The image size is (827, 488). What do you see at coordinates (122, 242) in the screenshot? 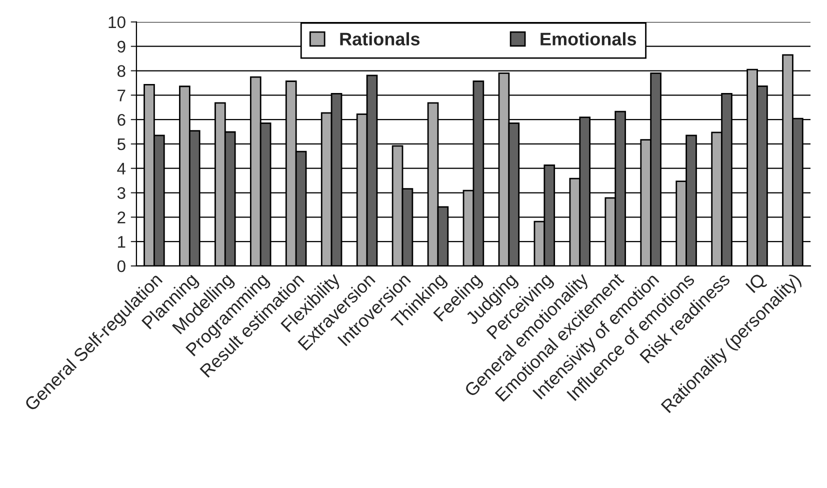
I see `y-tick-label: 1` at bounding box center [122, 242].